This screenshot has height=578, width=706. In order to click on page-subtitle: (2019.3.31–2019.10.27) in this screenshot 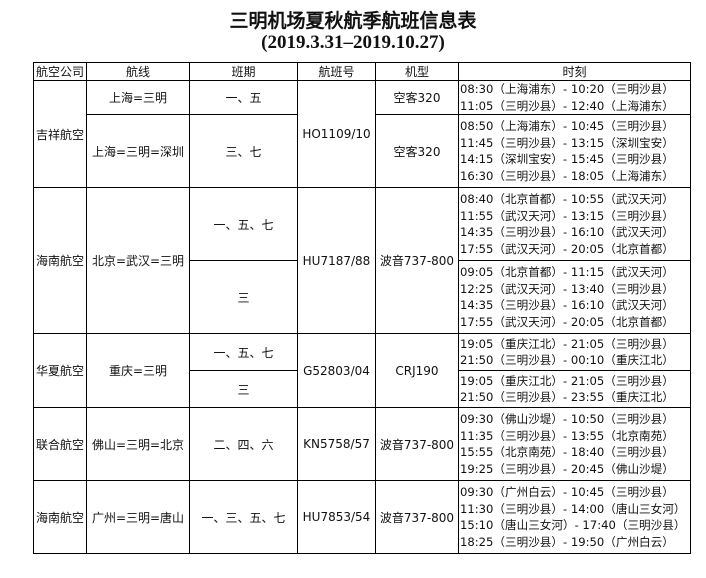, I will do `click(353, 42)`.